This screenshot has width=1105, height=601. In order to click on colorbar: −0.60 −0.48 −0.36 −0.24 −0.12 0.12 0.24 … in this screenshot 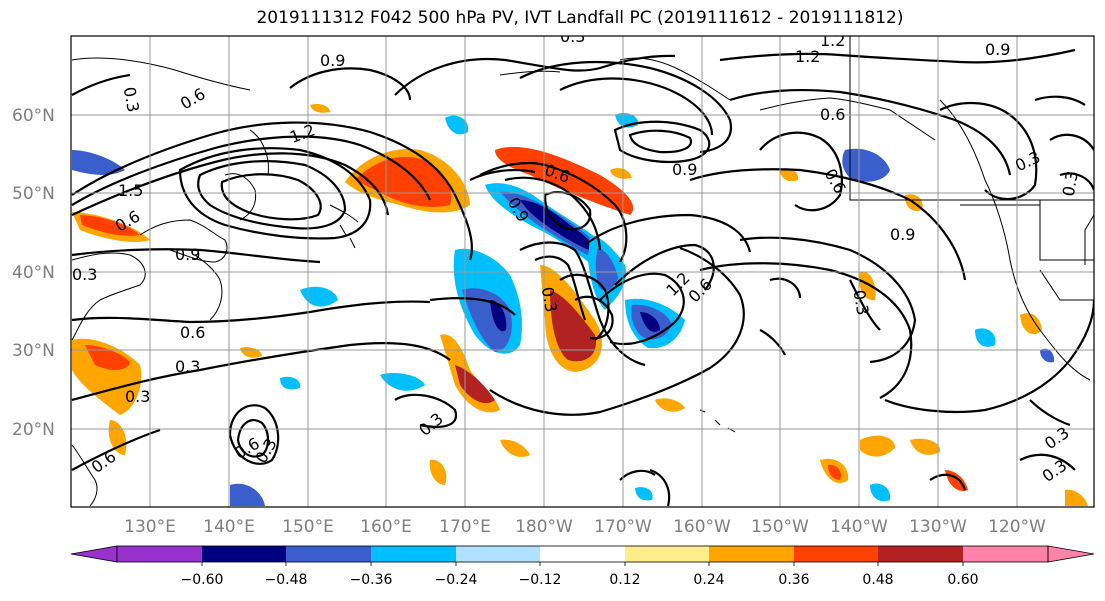, I will do `click(582, 566)`.